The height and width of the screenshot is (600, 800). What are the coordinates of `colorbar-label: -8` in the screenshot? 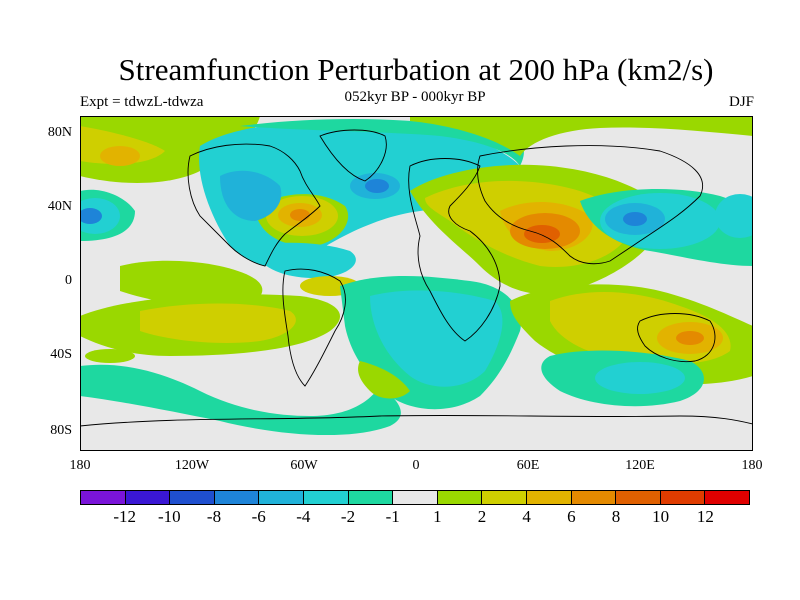 It's located at (214, 516).